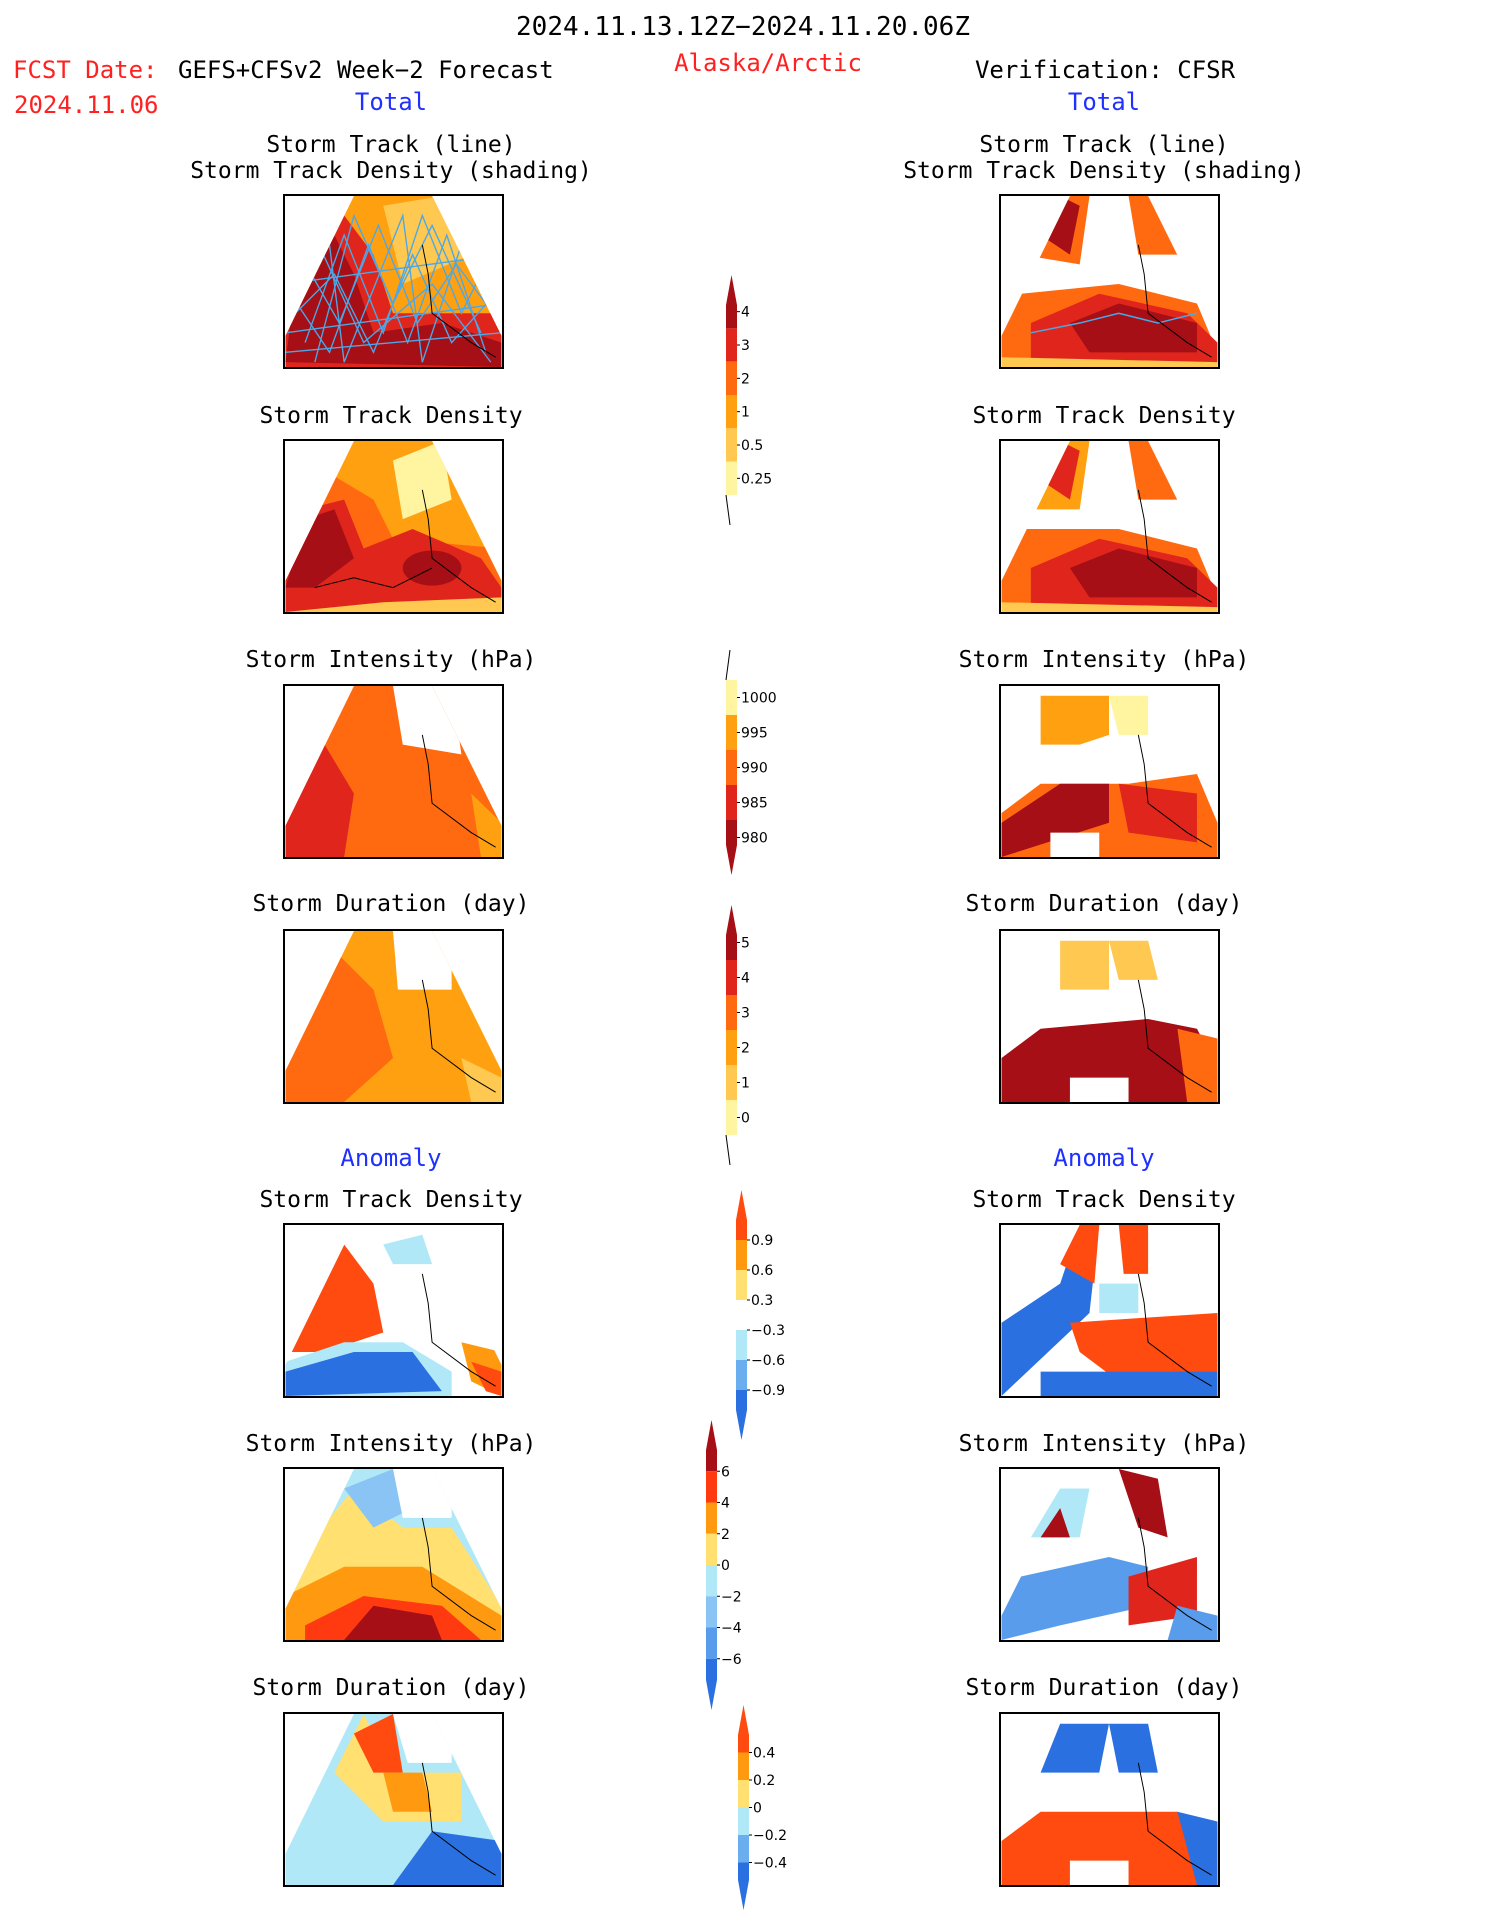 This screenshot has width=1487, height=1925. What do you see at coordinates (768, 1361) in the screenshot?
I see `colorbar-label: −0.6` at bounding box center [768, 1361].